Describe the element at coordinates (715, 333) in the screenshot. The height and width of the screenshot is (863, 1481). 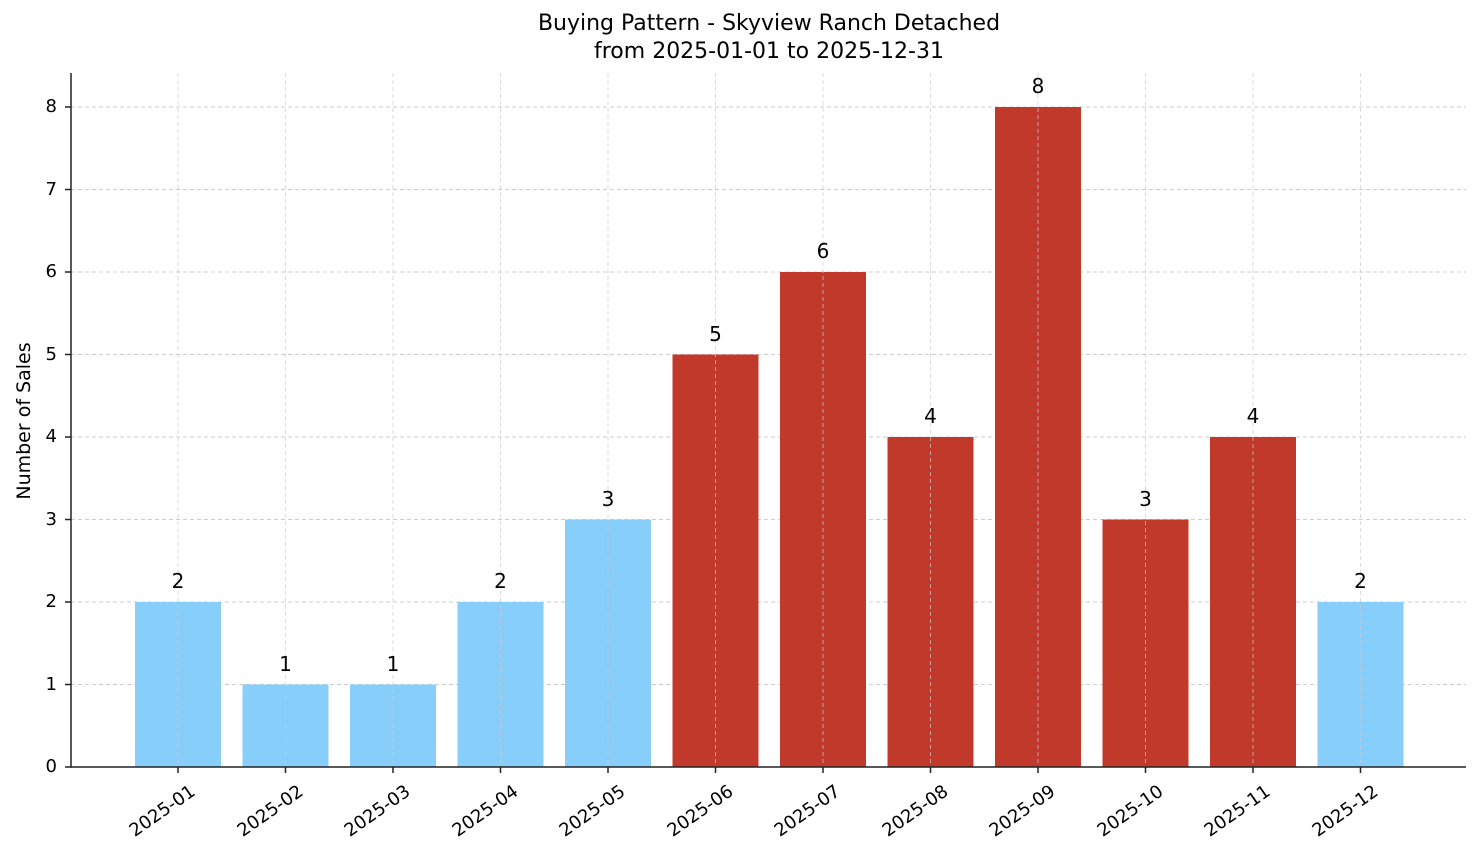
I see `bar-value-label: 5` at that location.